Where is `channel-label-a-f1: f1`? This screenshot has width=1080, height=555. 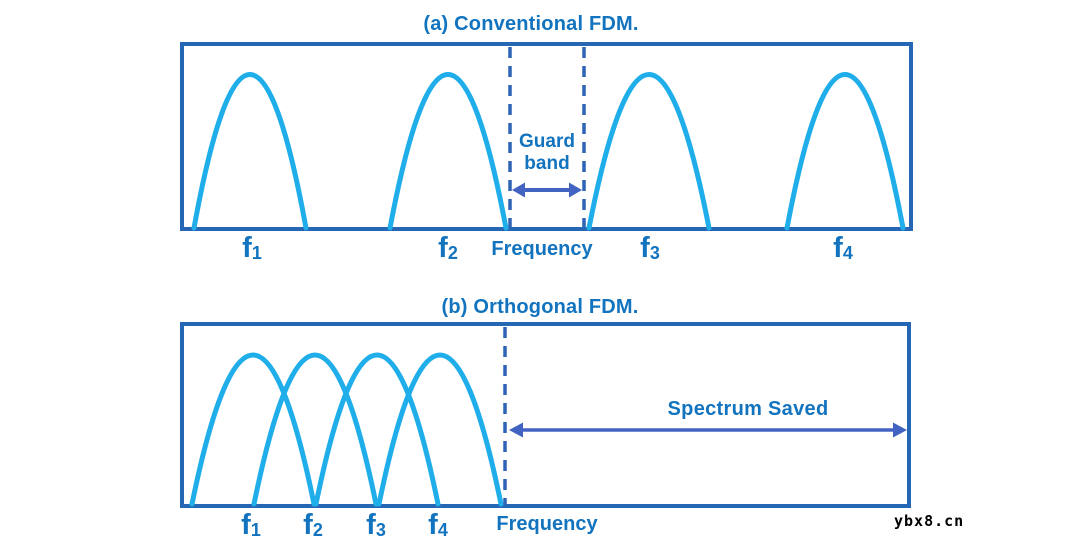
channel-label-a-f1: f1 is located at coordinates (252, 248).